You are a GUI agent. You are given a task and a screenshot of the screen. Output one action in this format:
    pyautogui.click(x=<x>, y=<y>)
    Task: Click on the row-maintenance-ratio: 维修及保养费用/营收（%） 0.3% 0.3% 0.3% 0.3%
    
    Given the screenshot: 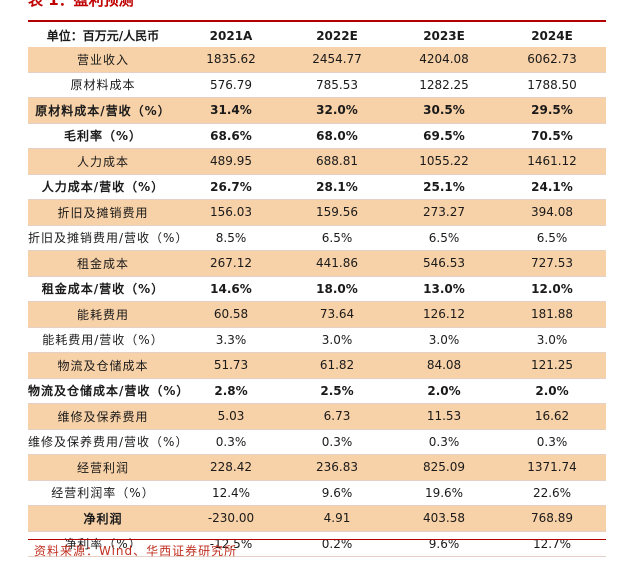 What is the action you would take?
    pyautogui.click(x=317, y=442)
    